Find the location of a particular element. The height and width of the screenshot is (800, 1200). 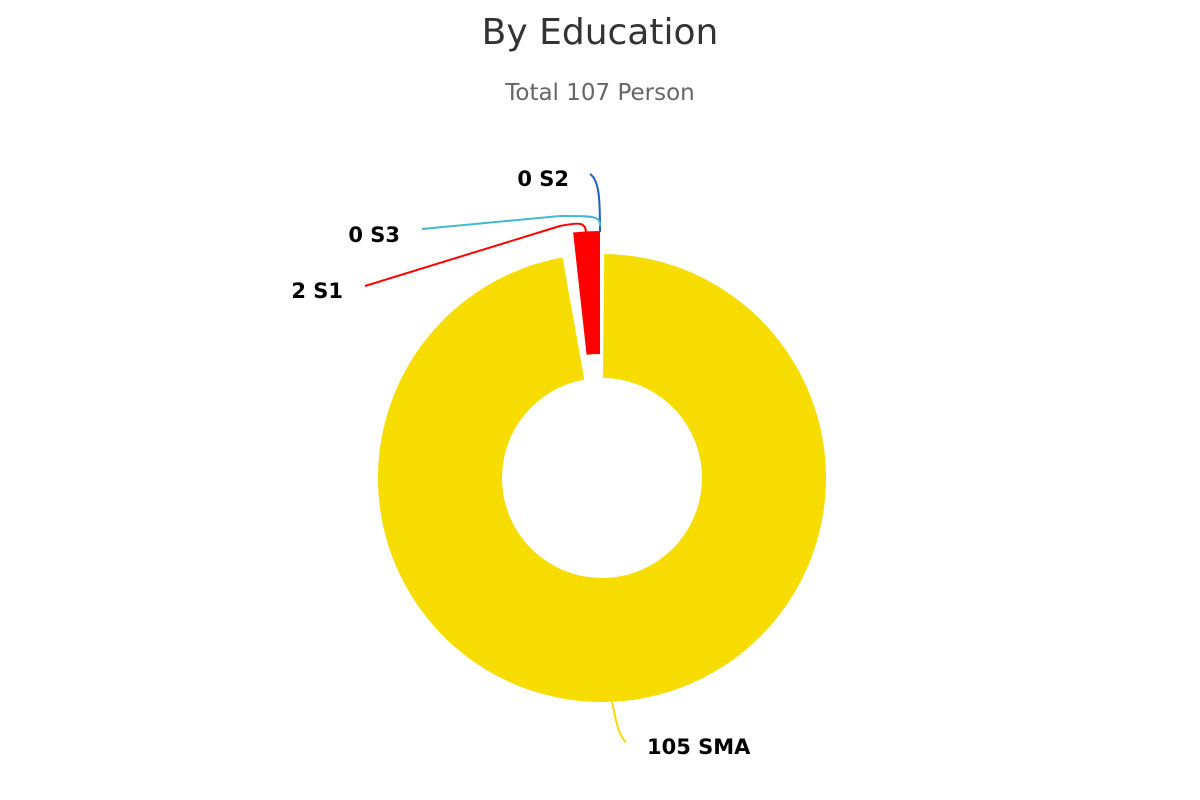

data-label-s2: 0 S2 is located at coordinates (543, 179).